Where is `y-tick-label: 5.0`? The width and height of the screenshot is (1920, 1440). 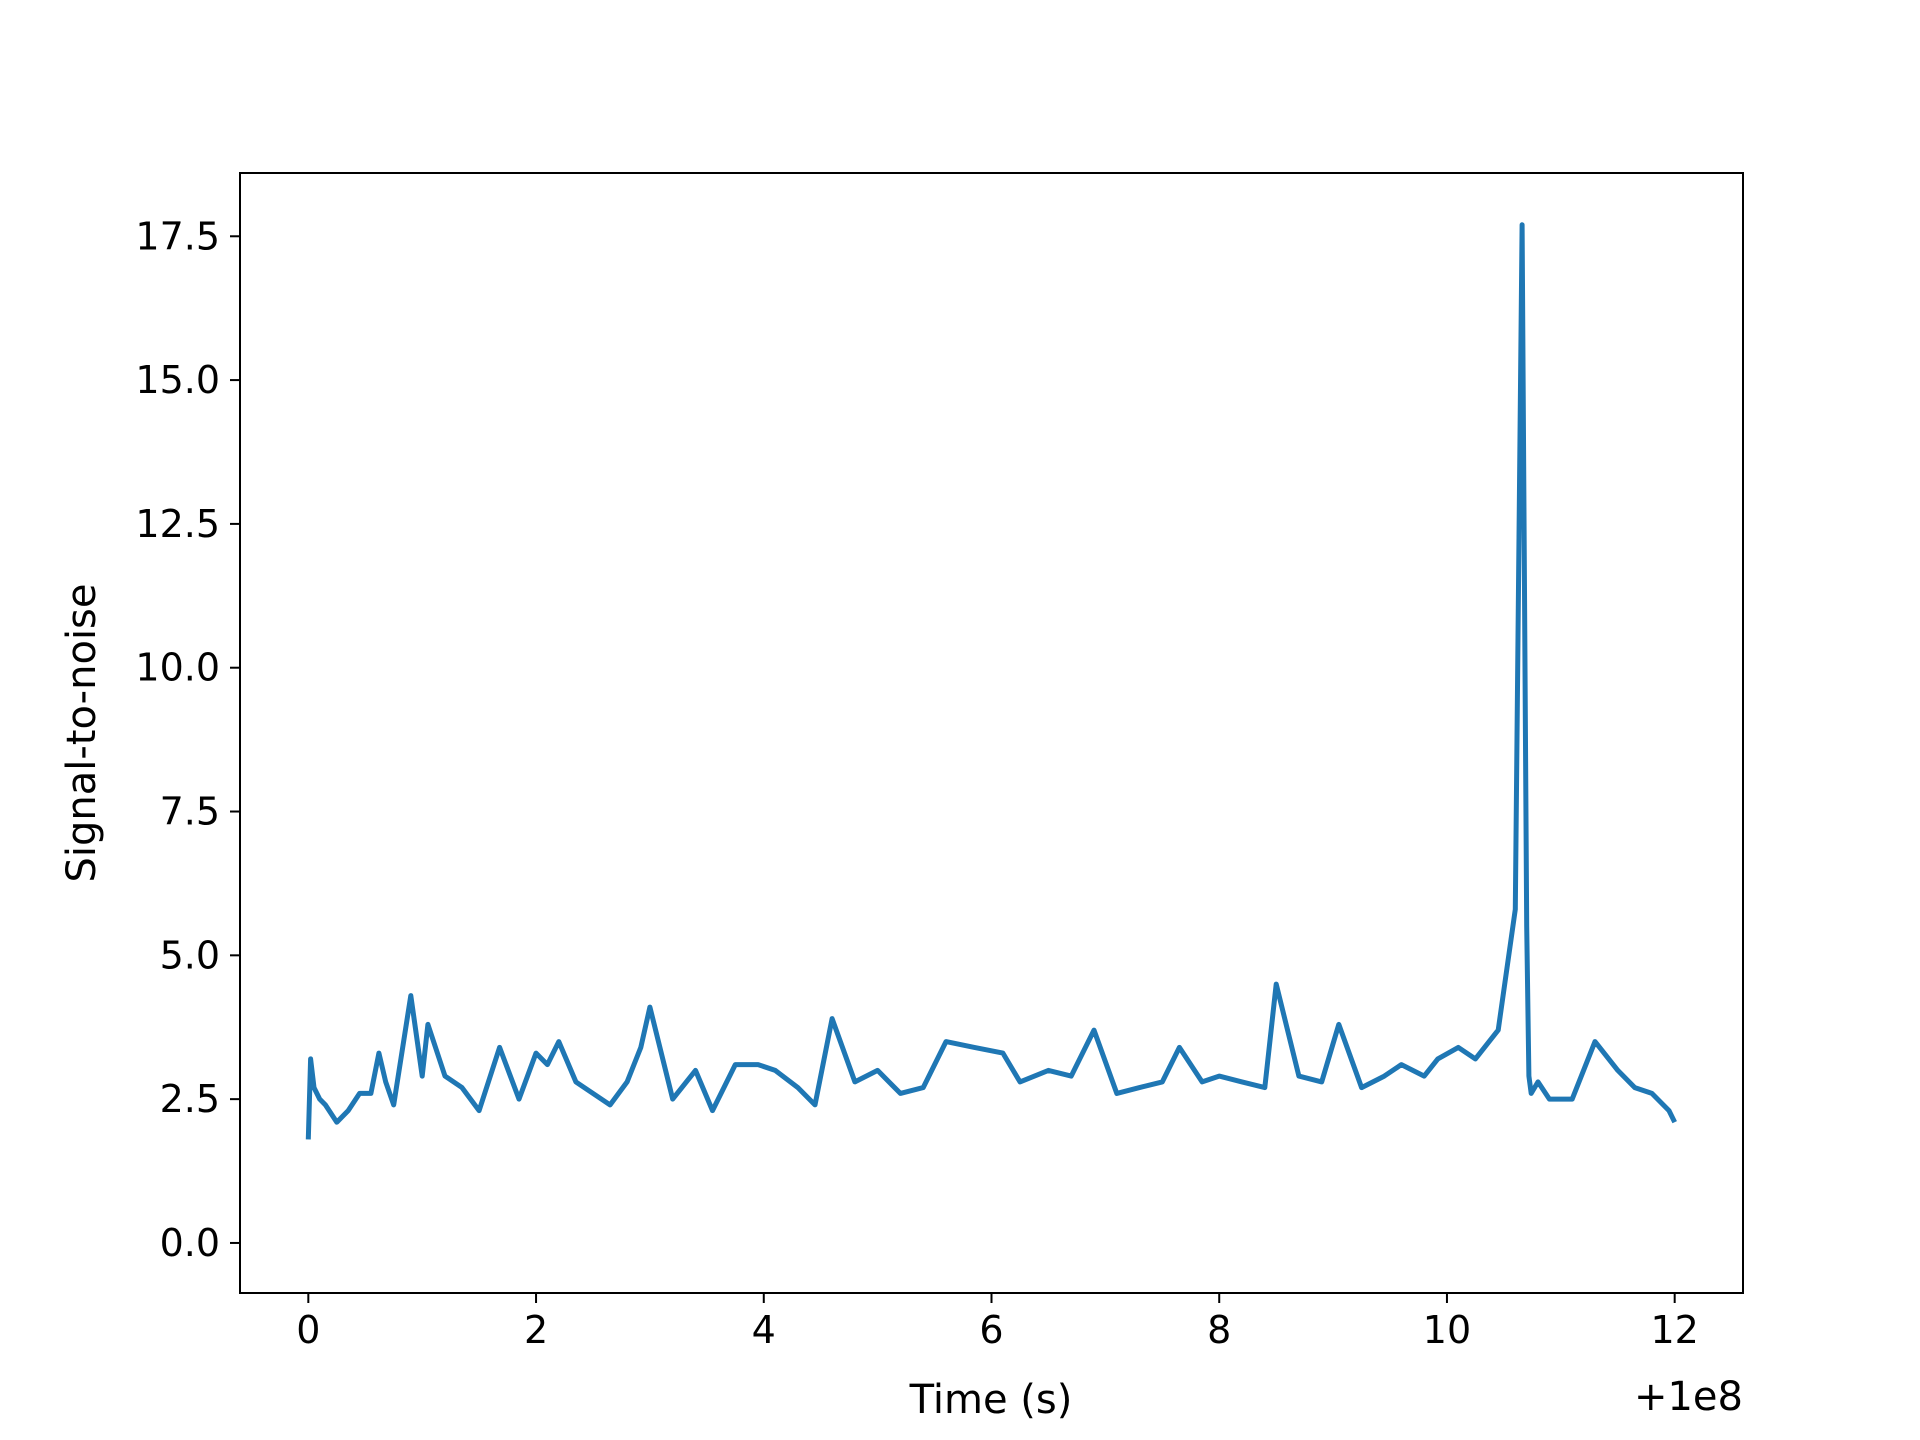
y-tick-label: 5.0 is located at coordinates (190, 955).